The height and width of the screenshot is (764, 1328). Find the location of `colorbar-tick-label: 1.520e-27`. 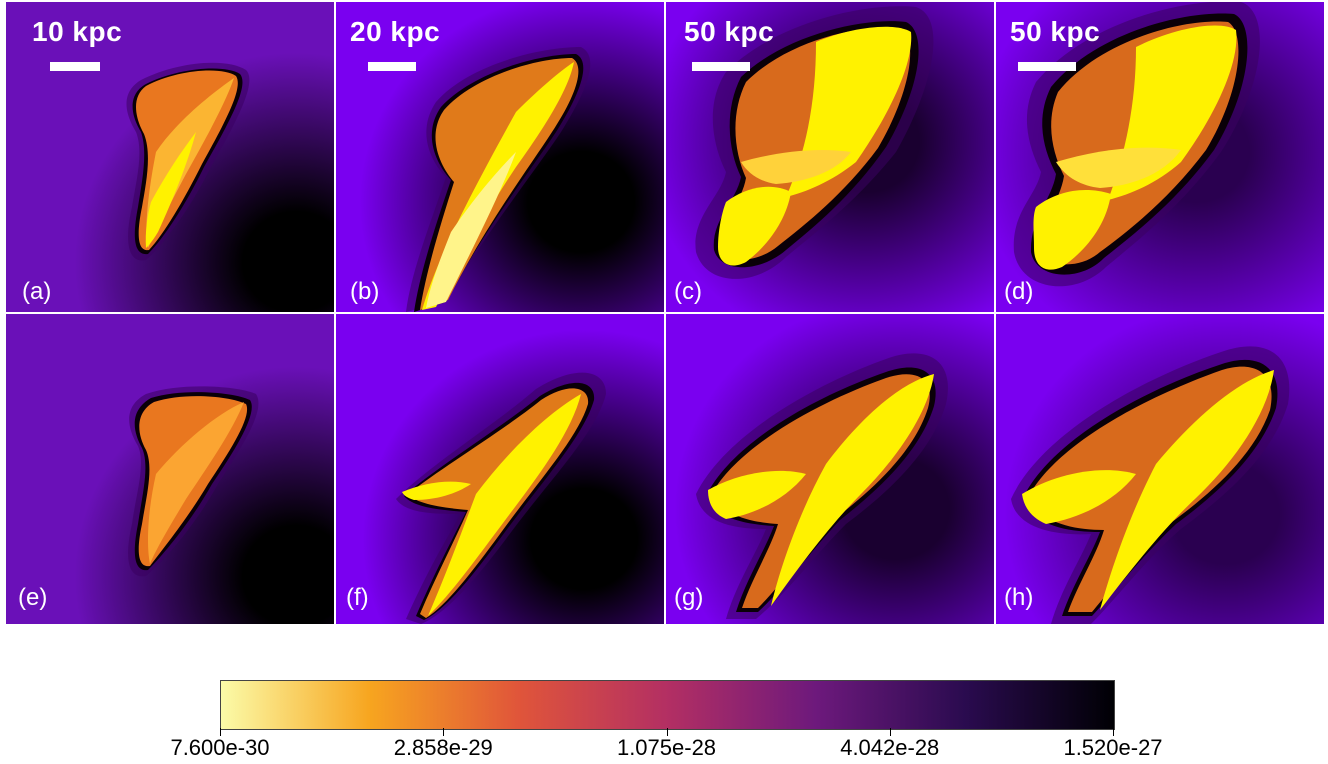

colorbar-tick-label: 1.520e-27 is located at coordinates (1113, 747).